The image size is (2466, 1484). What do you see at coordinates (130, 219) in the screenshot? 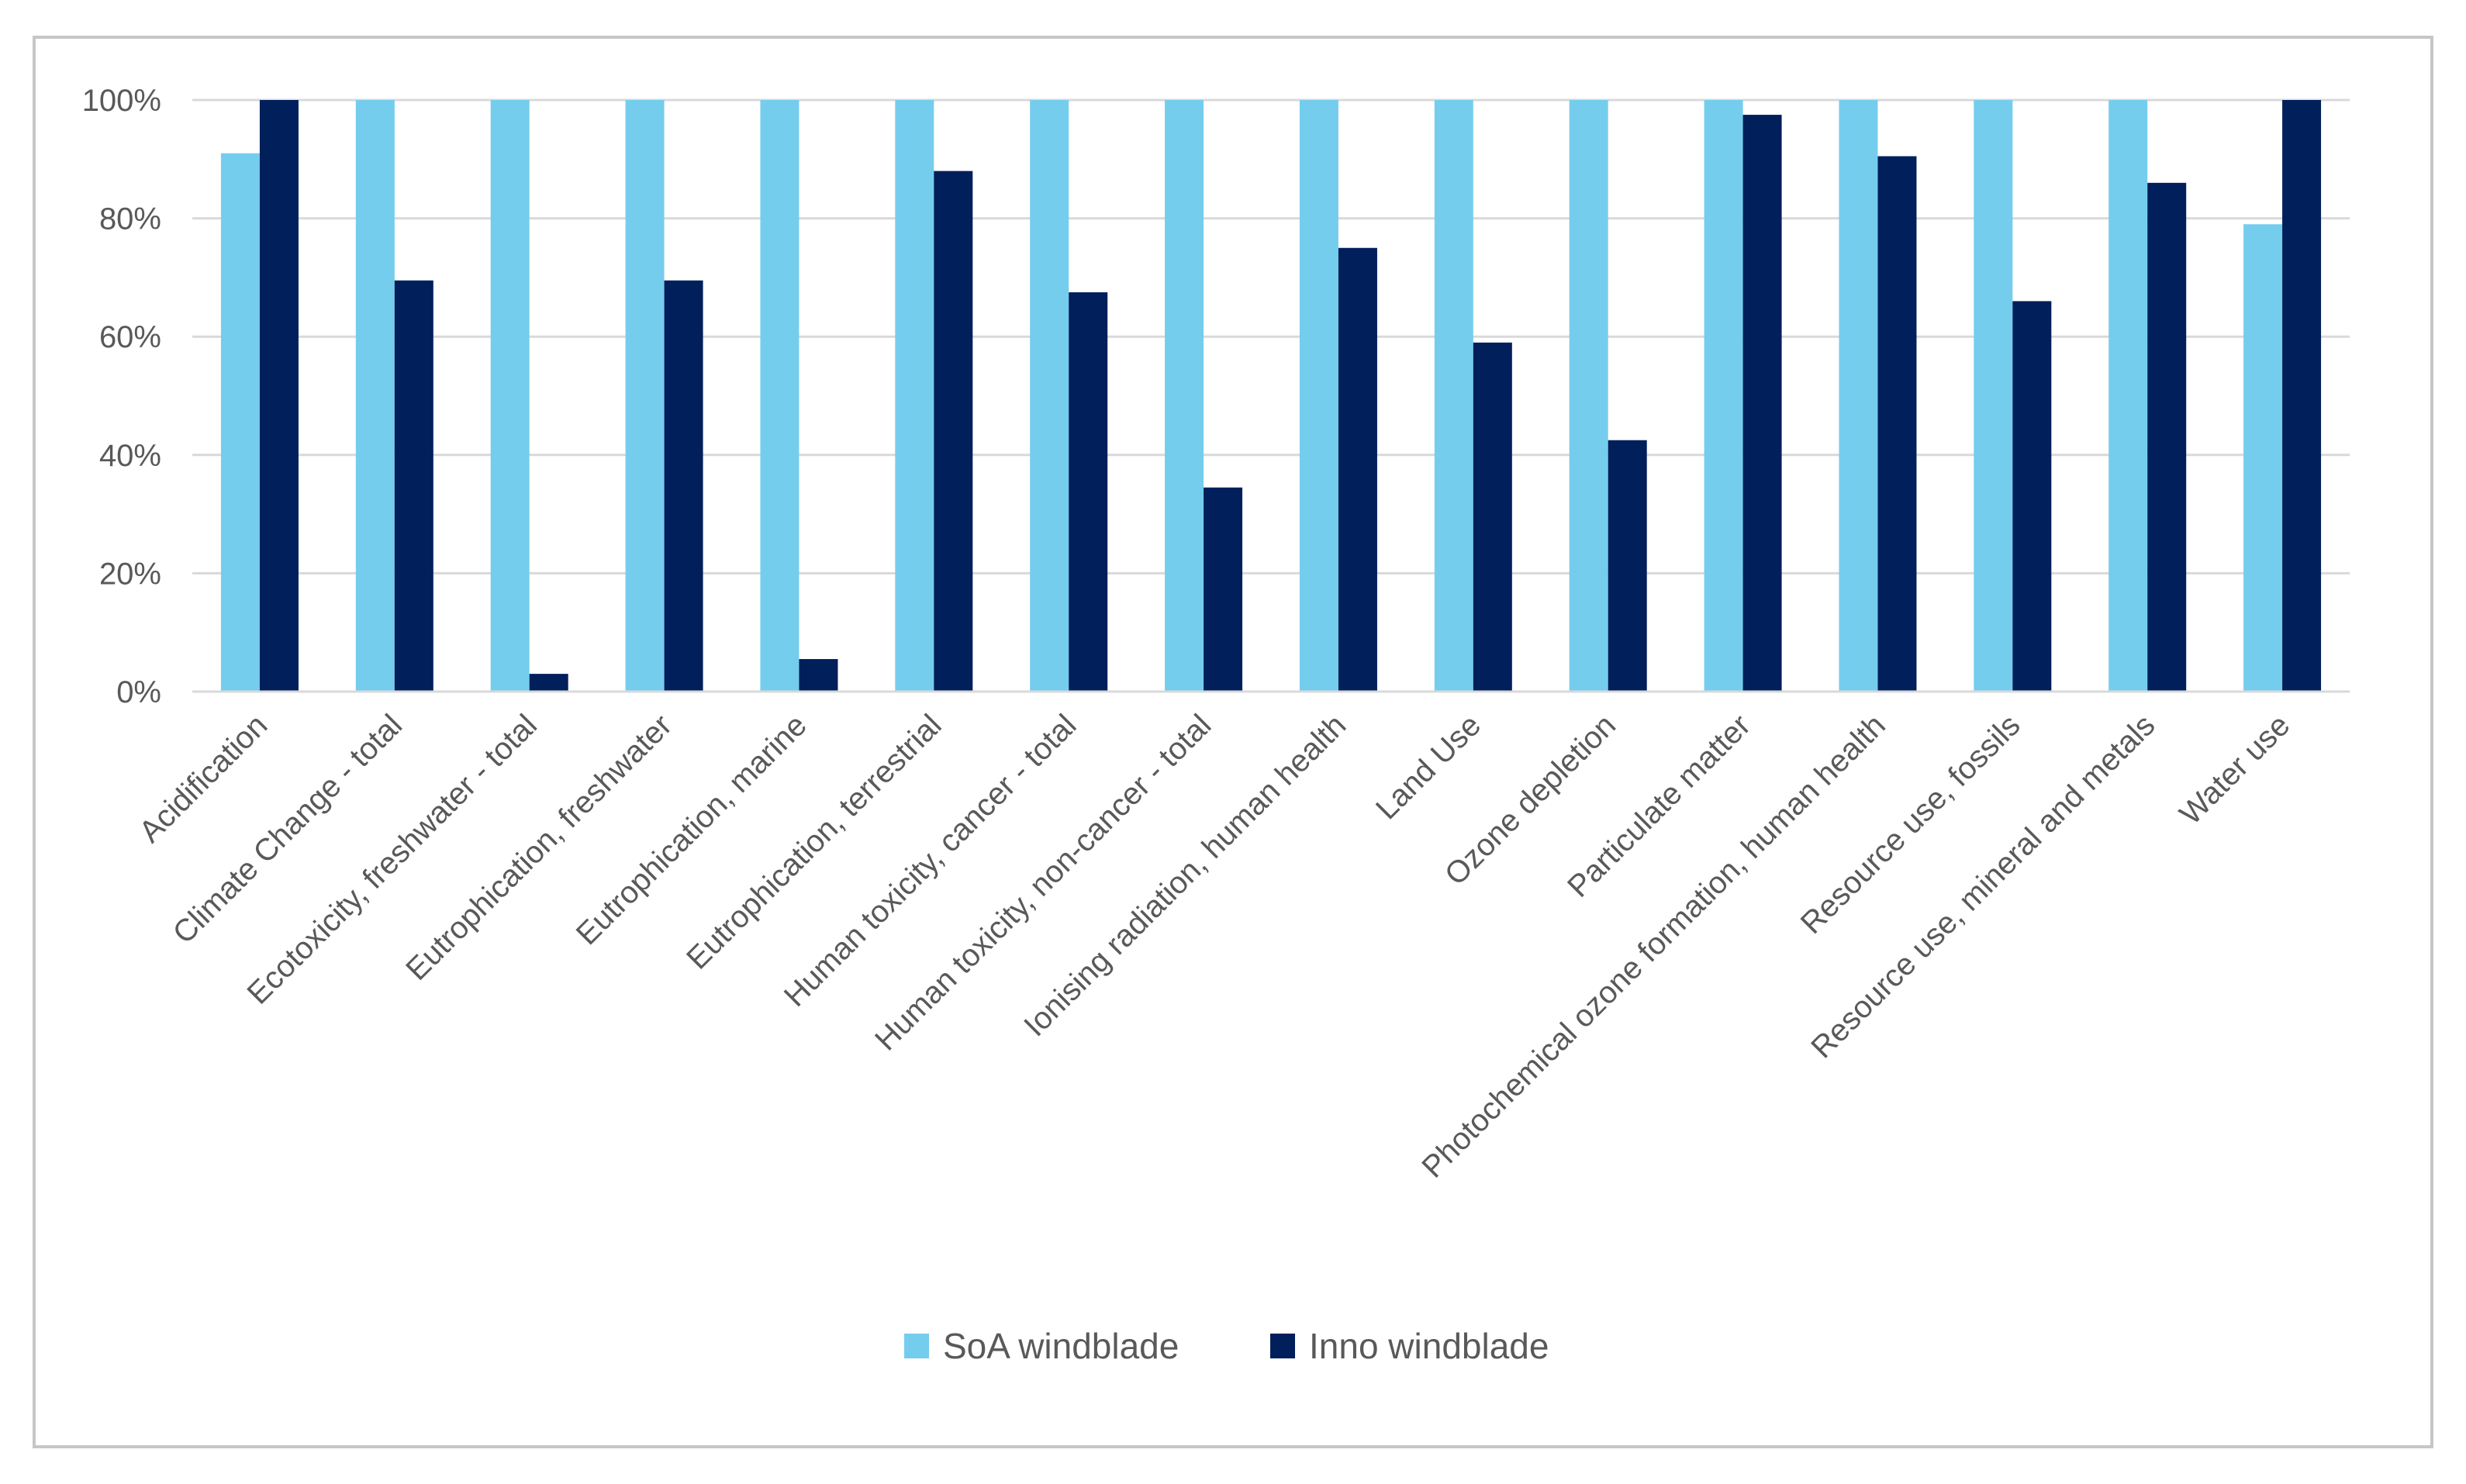
I see `y-tick-label: 80%` at bounding box center [130, 219].